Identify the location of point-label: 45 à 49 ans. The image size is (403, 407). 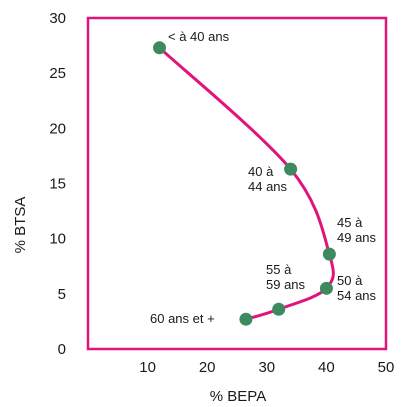
(357, 230).